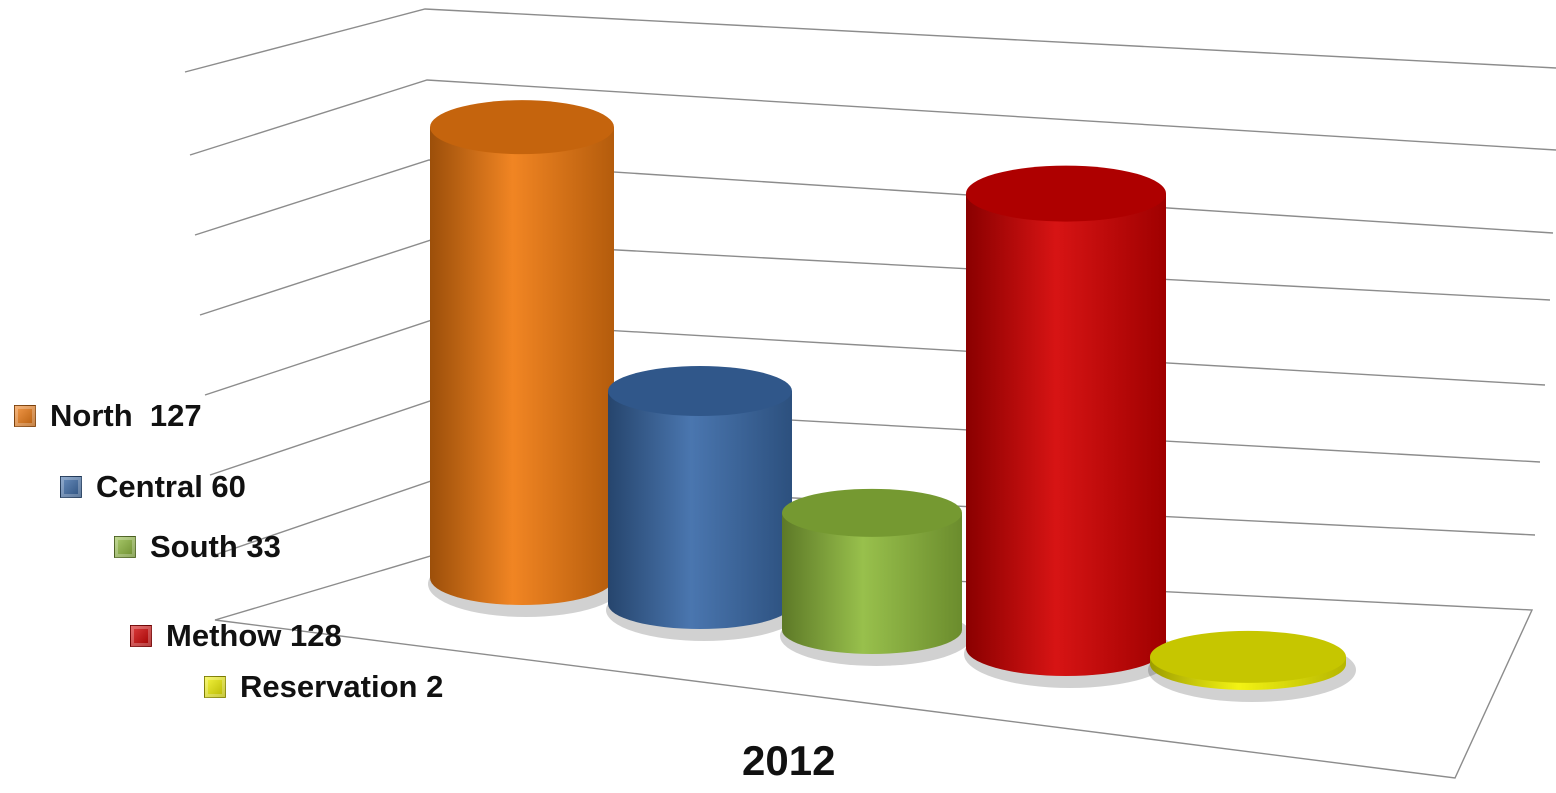  I want to click on bar-north, so click(526, 358).